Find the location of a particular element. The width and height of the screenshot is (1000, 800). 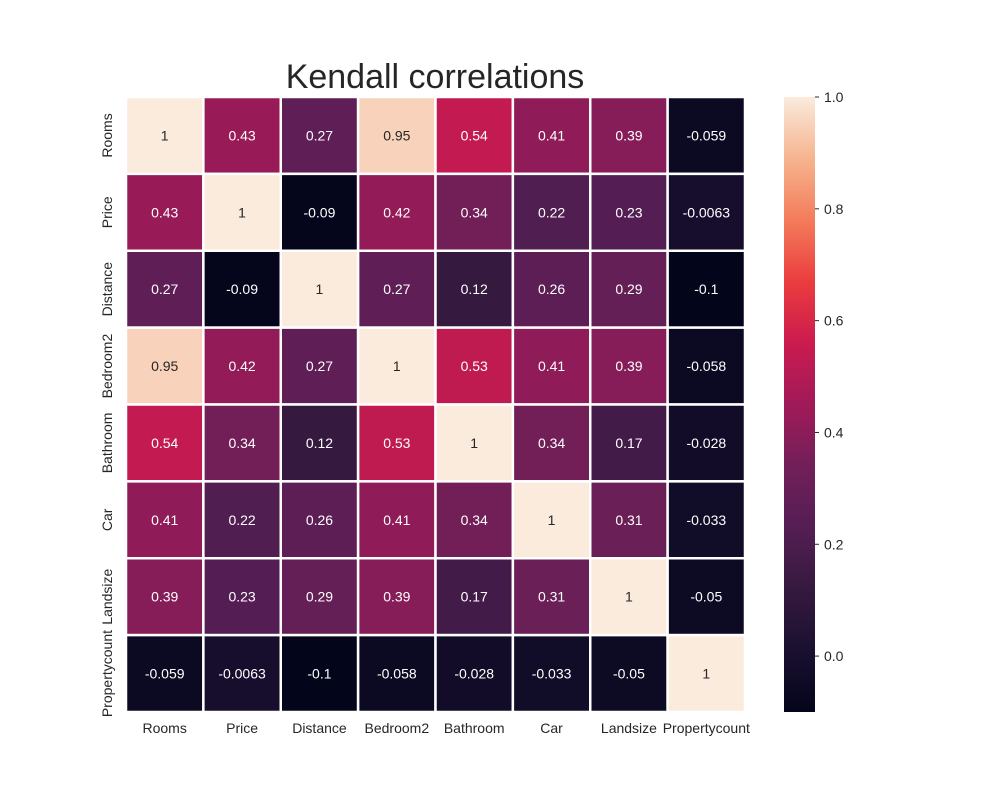

cell-value-label: 0.23 is located at coordinates (241, 597).